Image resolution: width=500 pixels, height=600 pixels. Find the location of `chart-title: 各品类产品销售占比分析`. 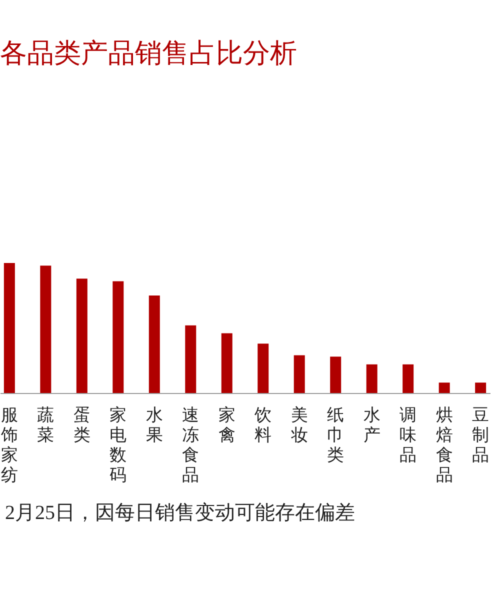

chart-title: 各品类产品销售占比分析 is located at coordinates (148, 53).